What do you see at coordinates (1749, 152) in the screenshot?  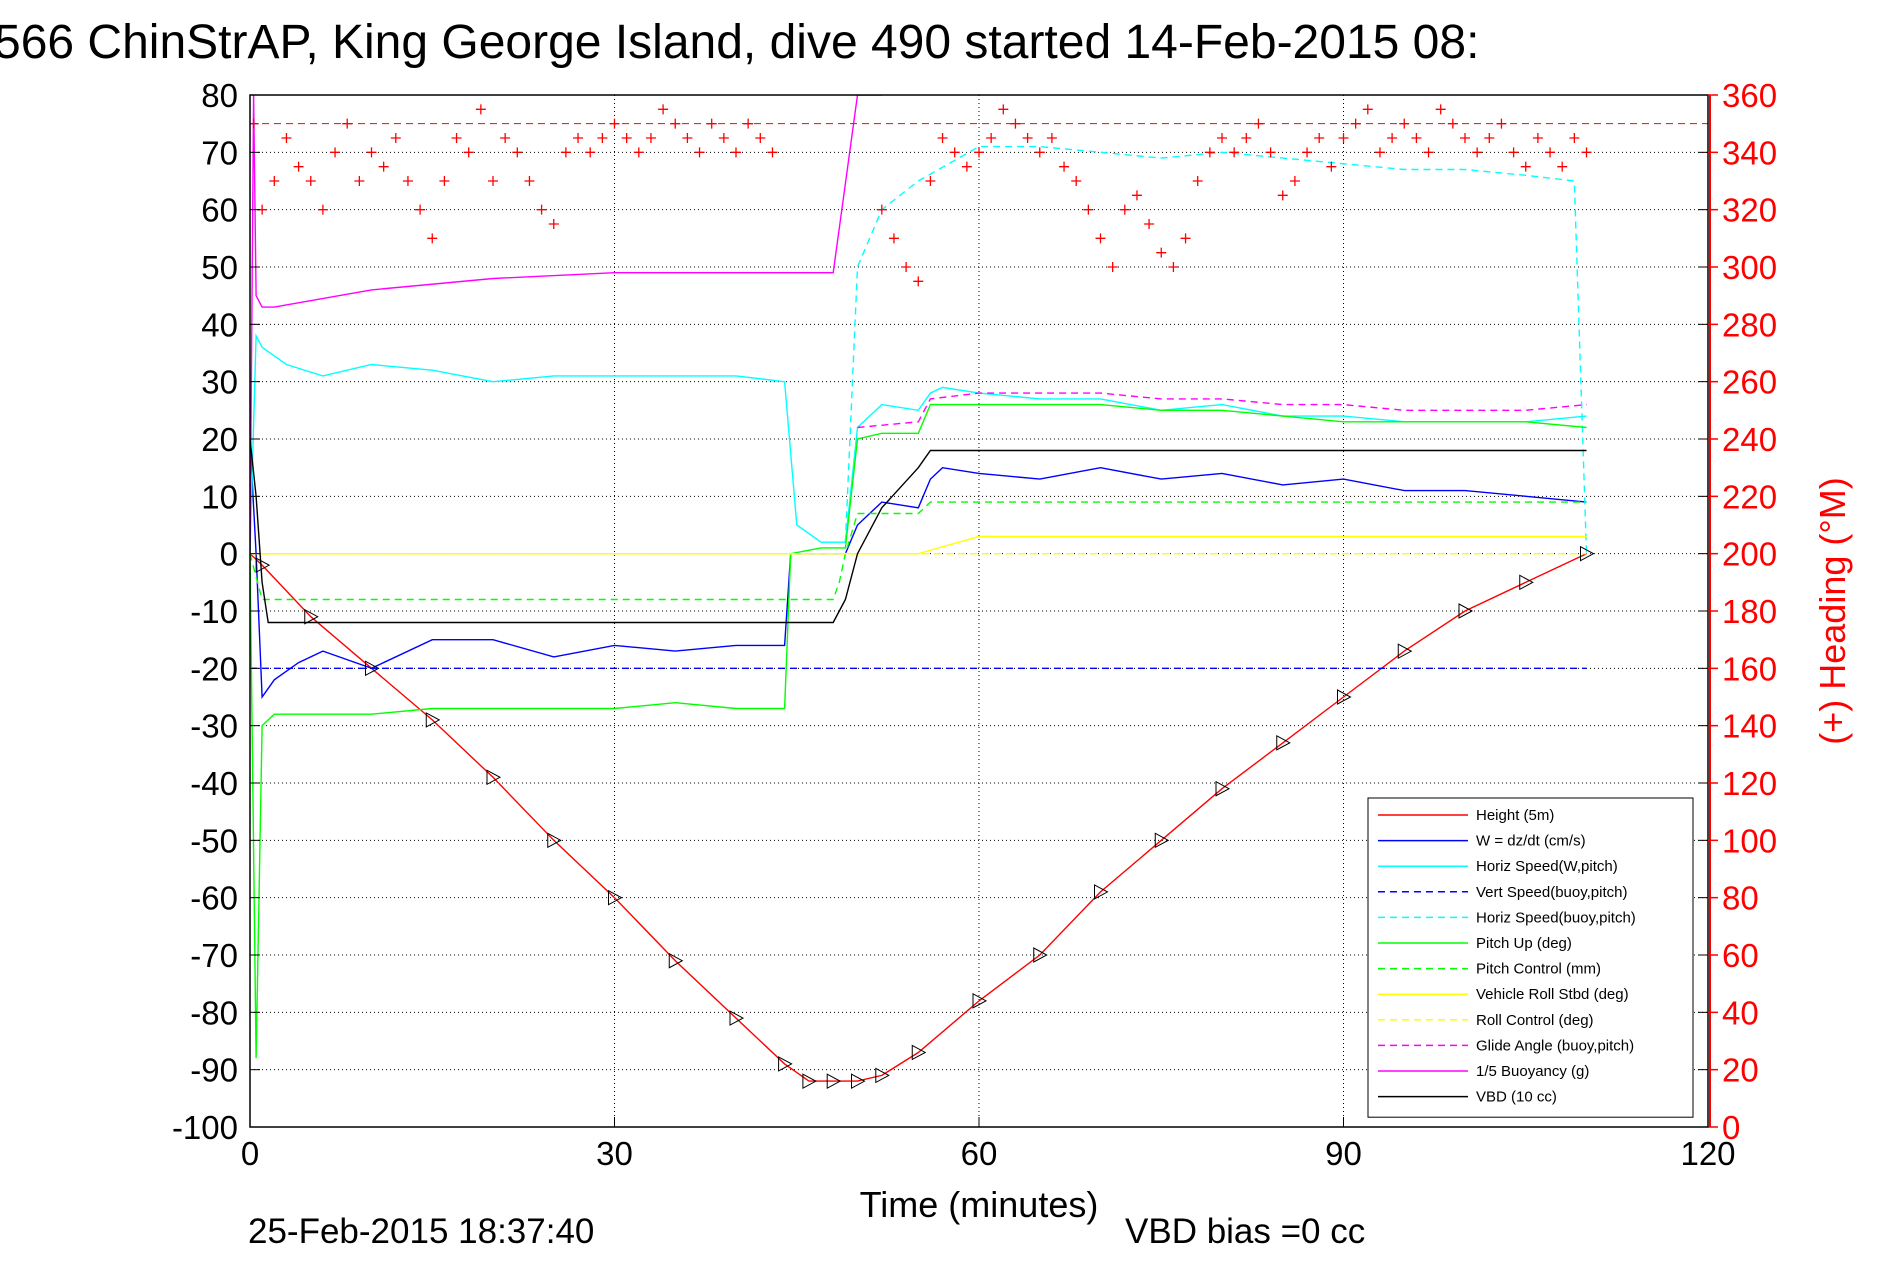 I see `right-tick-label: 340` at bounding box center [1749, 152].